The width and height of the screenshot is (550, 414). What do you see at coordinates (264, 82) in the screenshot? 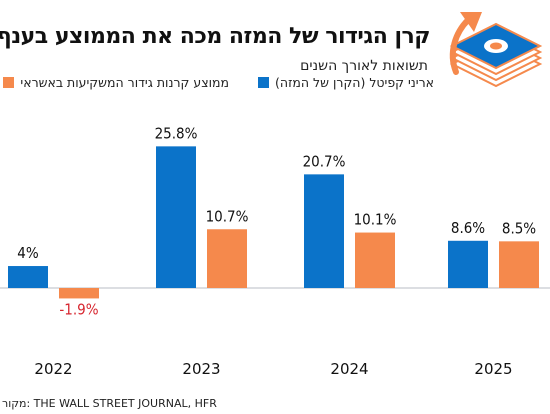
I see `legend-swatch-series-a` at bounding box center [264, 82].